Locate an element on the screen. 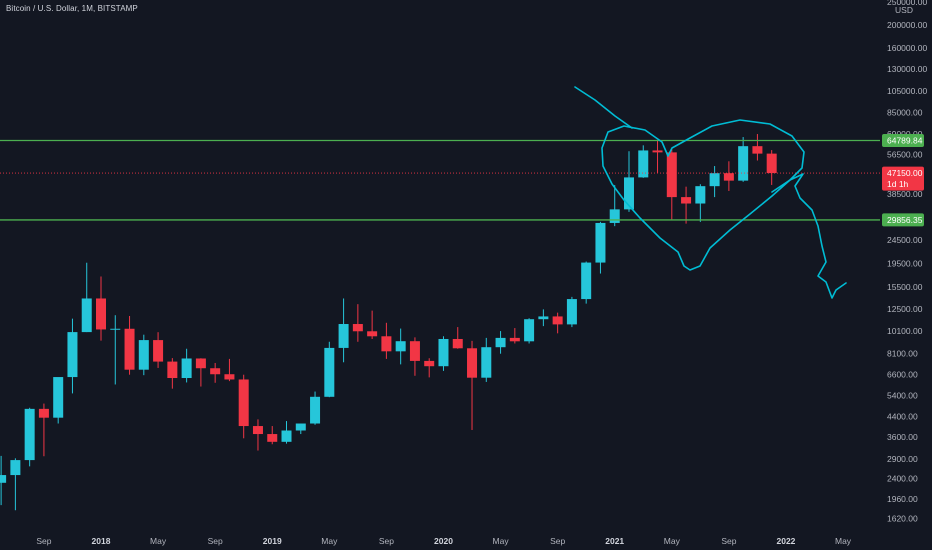 This screenshot has width=932, height=550. svg-text: 64789.84 is located at coordinates (905, 140).